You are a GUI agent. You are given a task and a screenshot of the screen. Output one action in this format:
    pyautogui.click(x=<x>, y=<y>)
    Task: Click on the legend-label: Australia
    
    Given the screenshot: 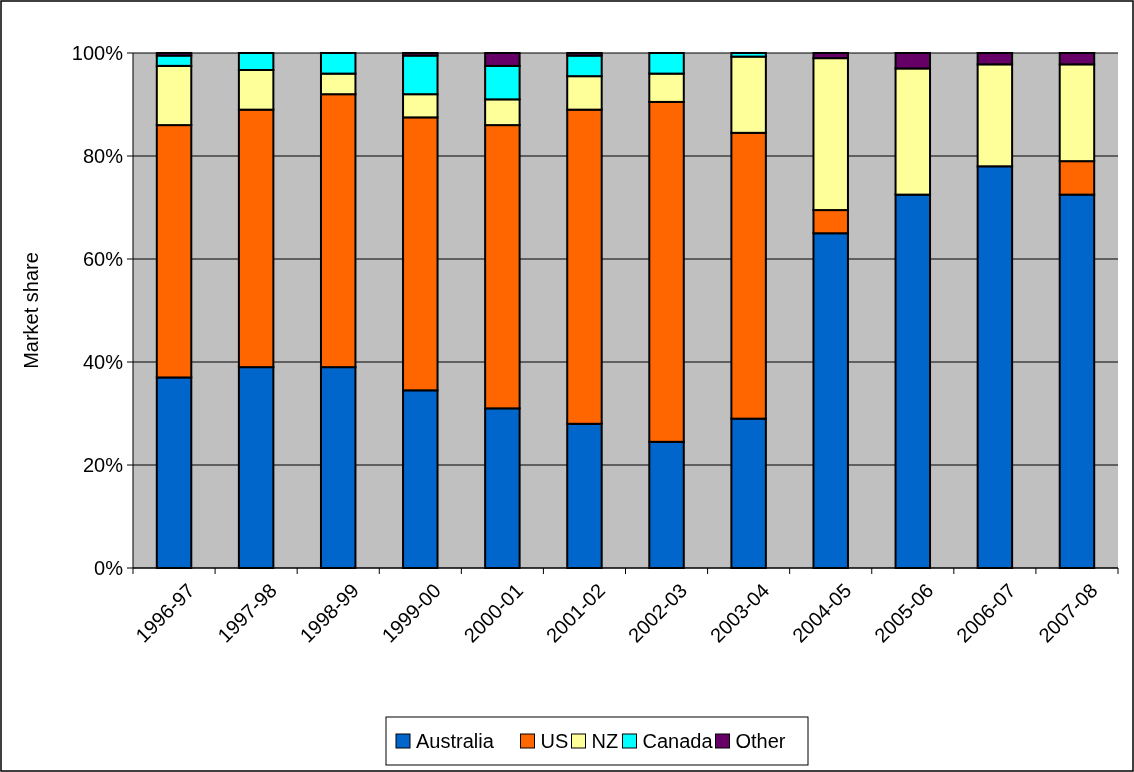 What is the action you would take?
    pyautogui.click(x=455, y=741)
    